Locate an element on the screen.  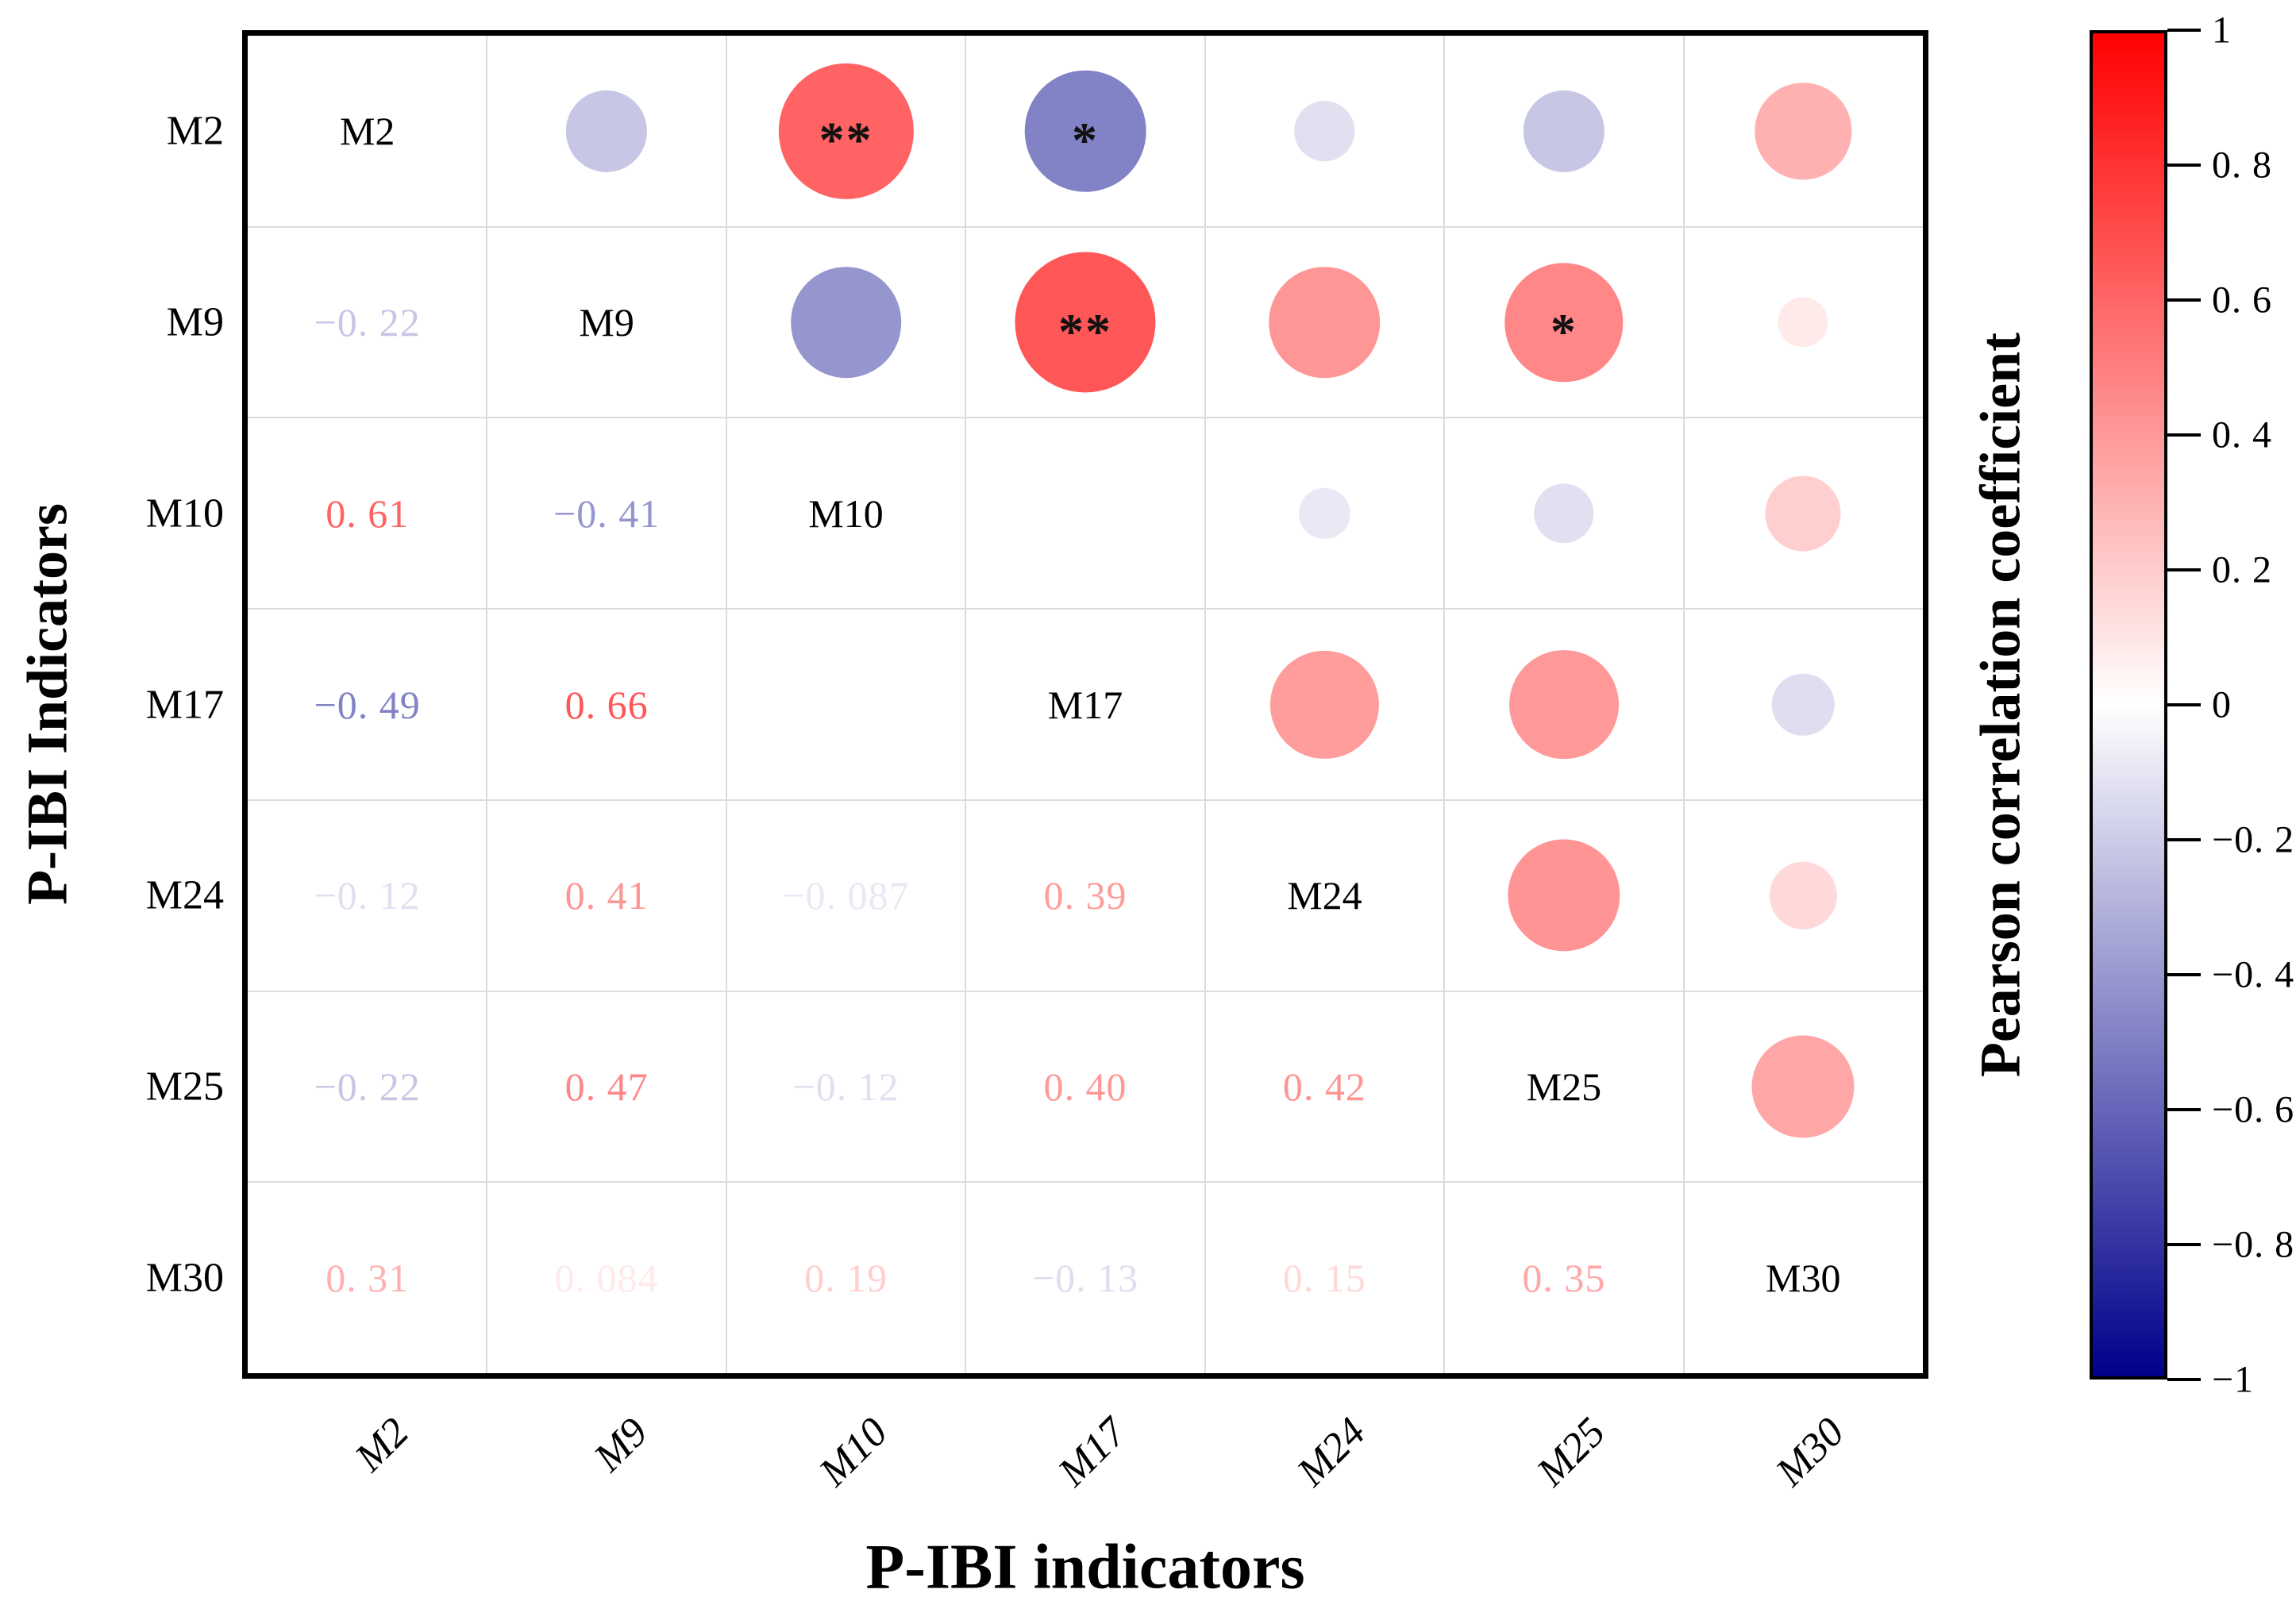
corr-value-M30-M17: −0. 13 is located at coordinates (1085, 1277).